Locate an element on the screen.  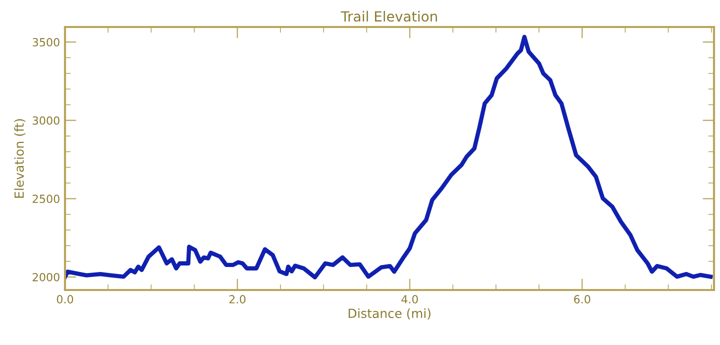
y-tick-label: 2500 is located at coordinates (46, 199).